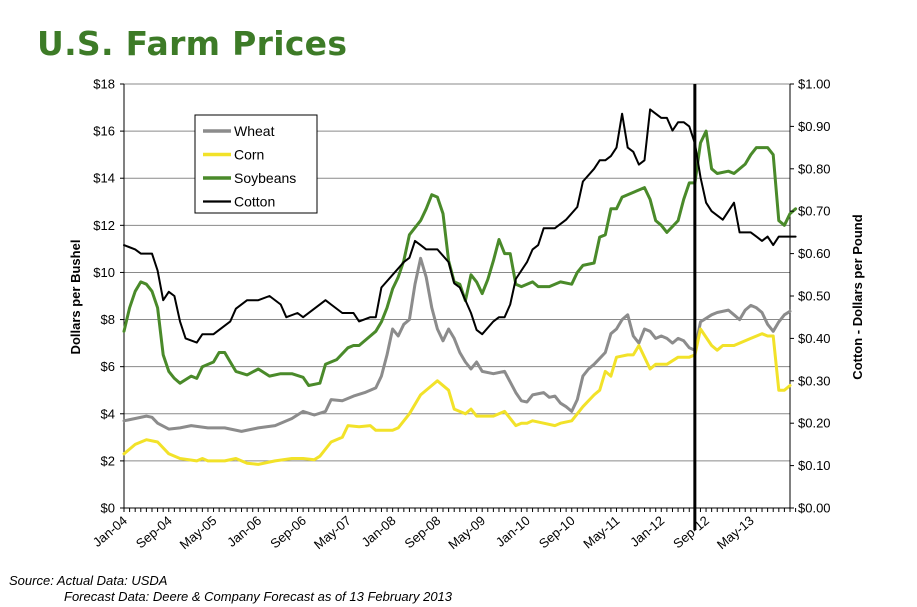 This screenshot has width=917, height=607. I want to click on right-tick-label: $0.00, so click(814, 508).